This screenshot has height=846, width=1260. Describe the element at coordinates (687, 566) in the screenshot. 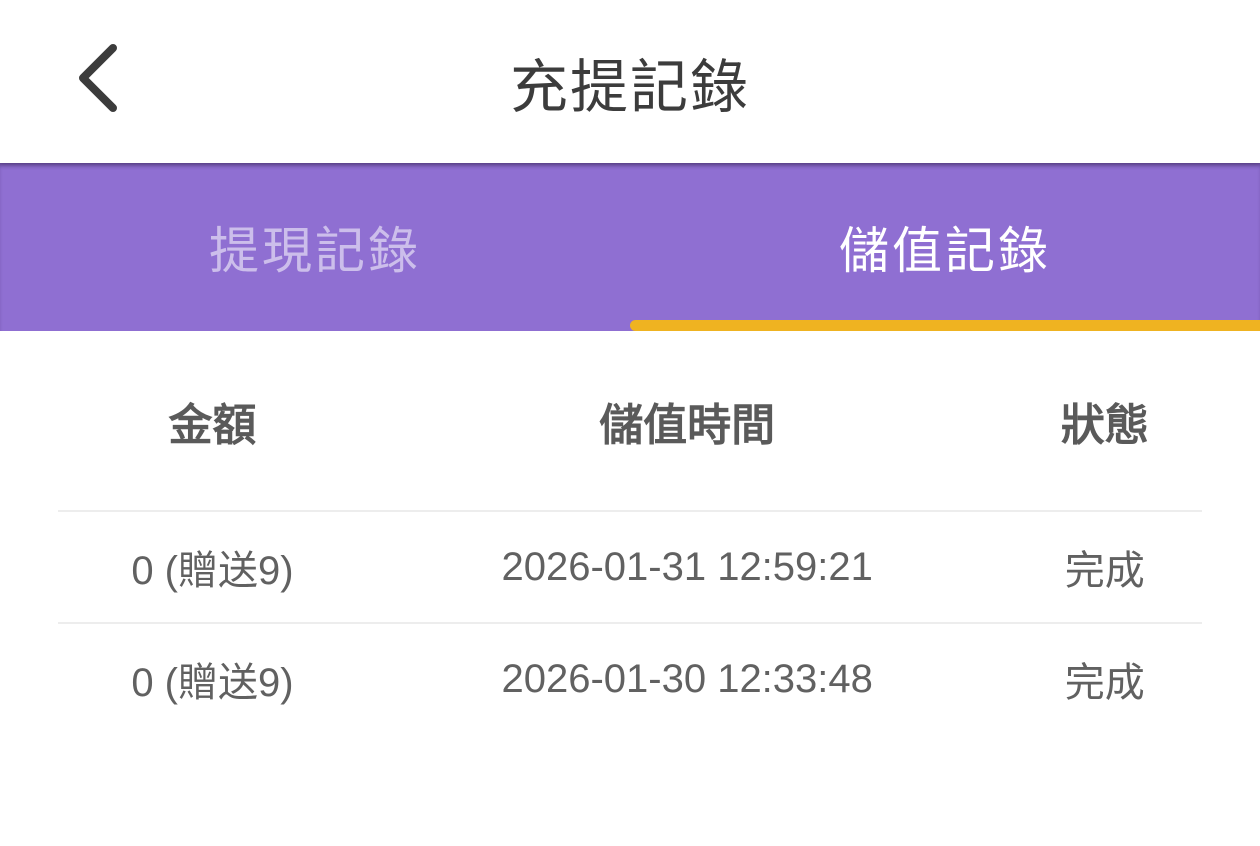

I see `row-time: 2026-01-31 12:59:21` at that location.